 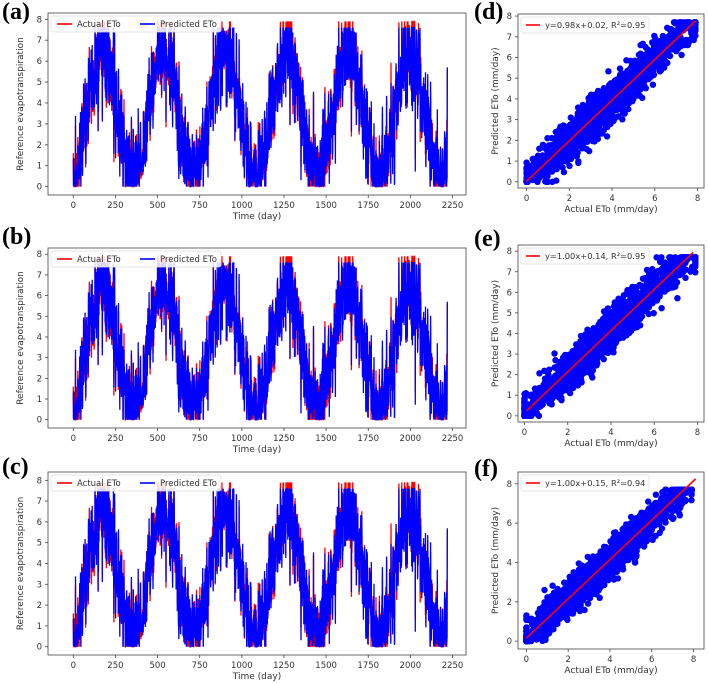 I want to click on legend: y=0.98x+0.02, R²=0.95, so click(x=585, y=25).